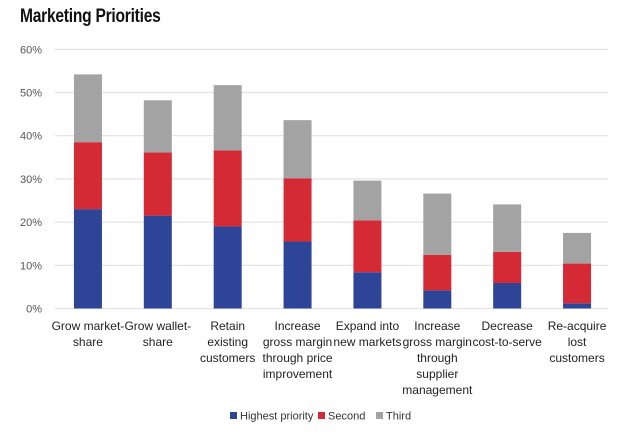 This screenshot has width=624, height=437. Describe the element at coordinates (437, 390) in the screenshot. I see `x-category-label: management` at that location.